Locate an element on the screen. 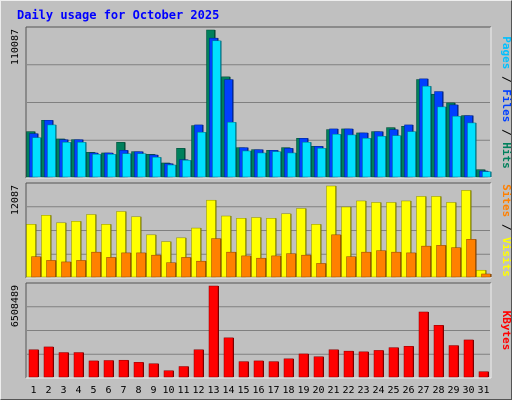 This screenshot has height=404, width=512. x-tick-label-day-23: 23 is located at coordinates (363, 390).